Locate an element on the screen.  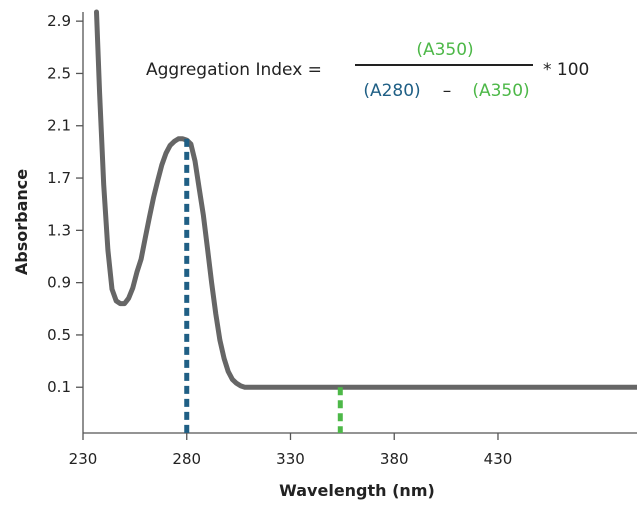
formula-numerator: (A350) is located at coordinates (444, 50).